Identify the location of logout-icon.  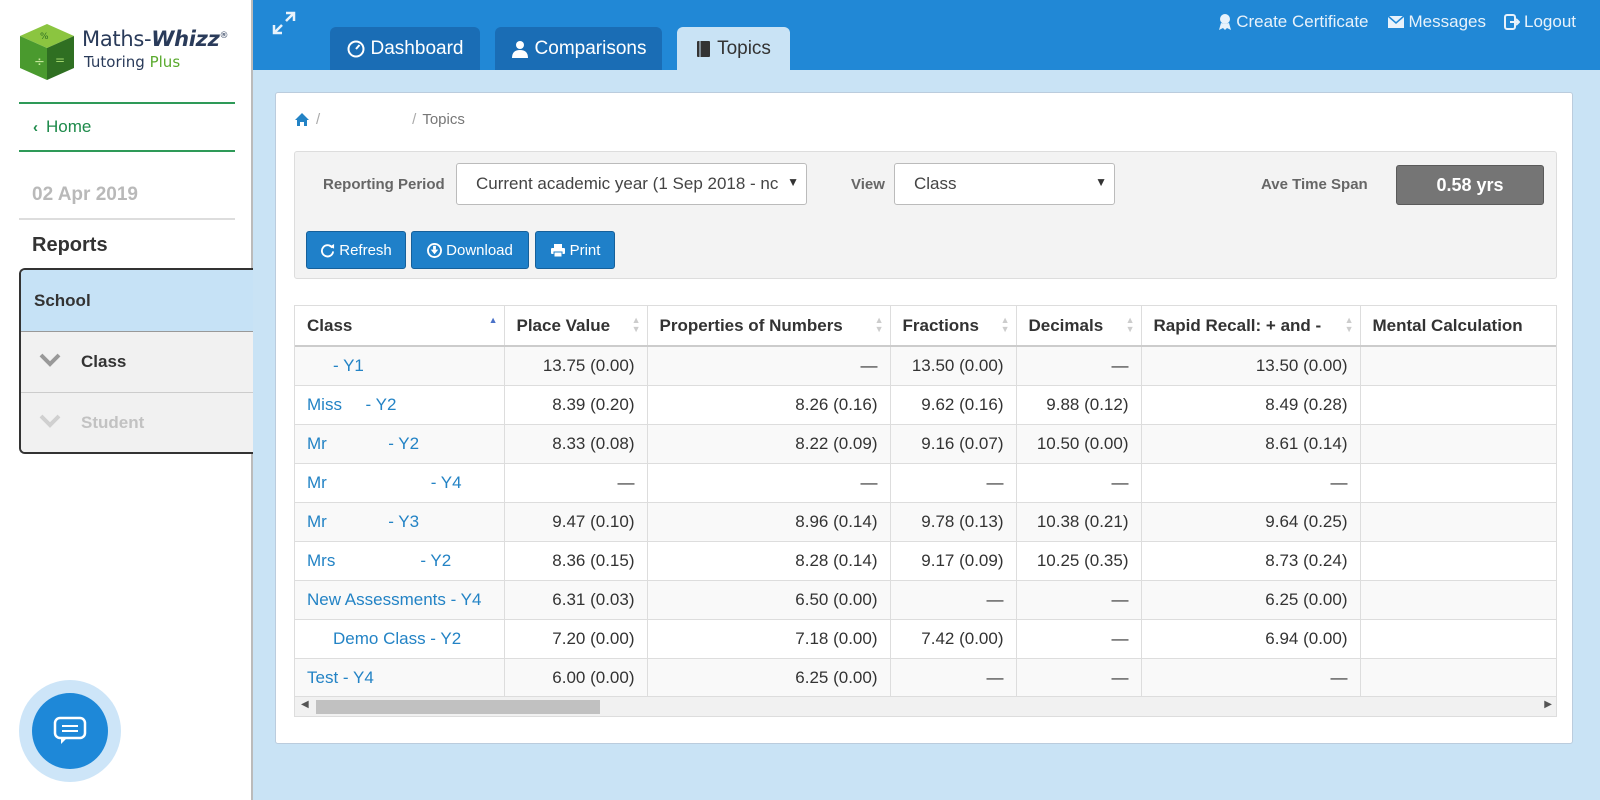
(1512, 22).